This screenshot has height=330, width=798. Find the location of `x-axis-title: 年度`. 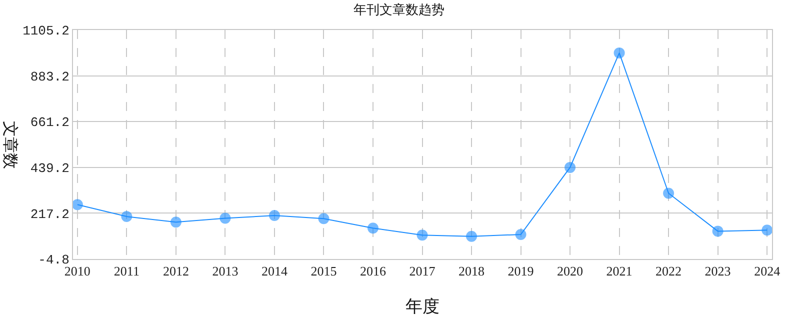

x-axis-title: 年度 is located at coordinates (423, 306).